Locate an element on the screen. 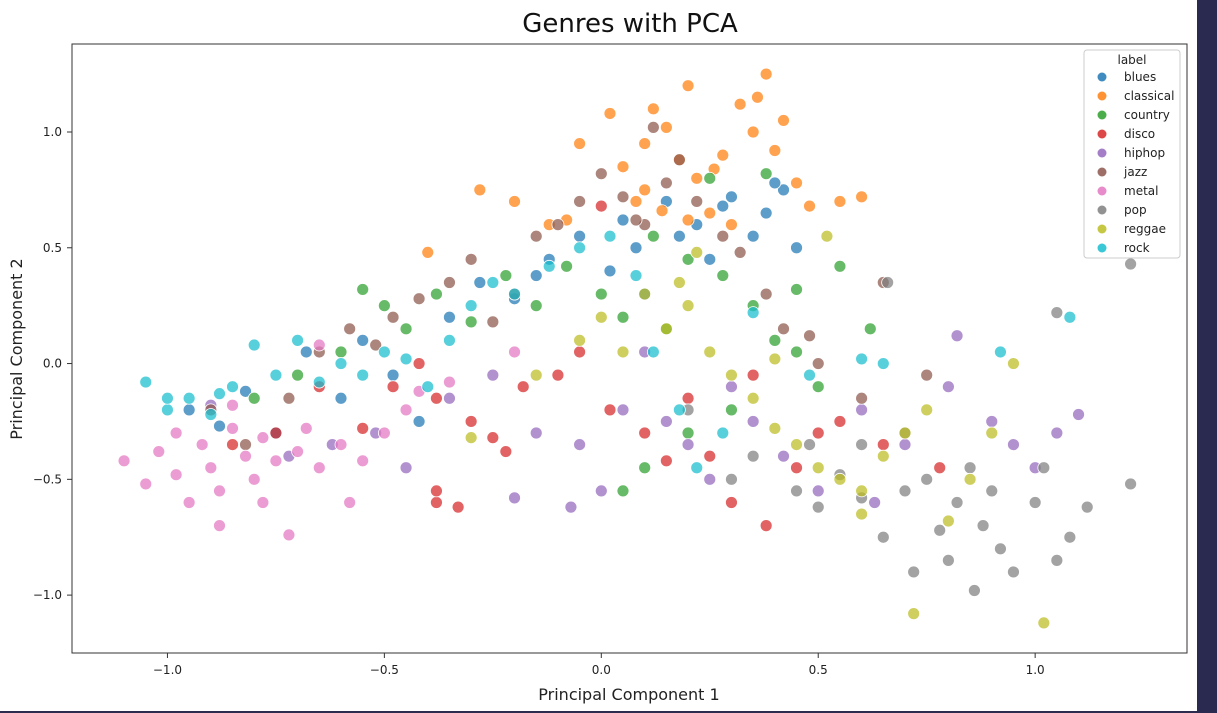 This screenshot has width=1217, height=713. legend-title: label is located at coordinates (1131, 60).